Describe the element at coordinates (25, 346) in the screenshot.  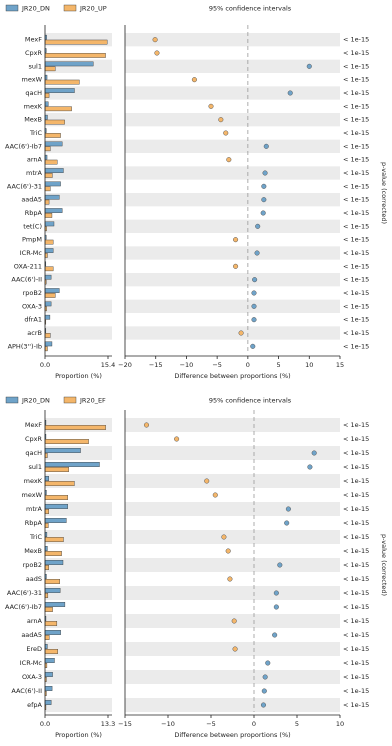
I see `category-label: APH(3'')-Ib` at that location.